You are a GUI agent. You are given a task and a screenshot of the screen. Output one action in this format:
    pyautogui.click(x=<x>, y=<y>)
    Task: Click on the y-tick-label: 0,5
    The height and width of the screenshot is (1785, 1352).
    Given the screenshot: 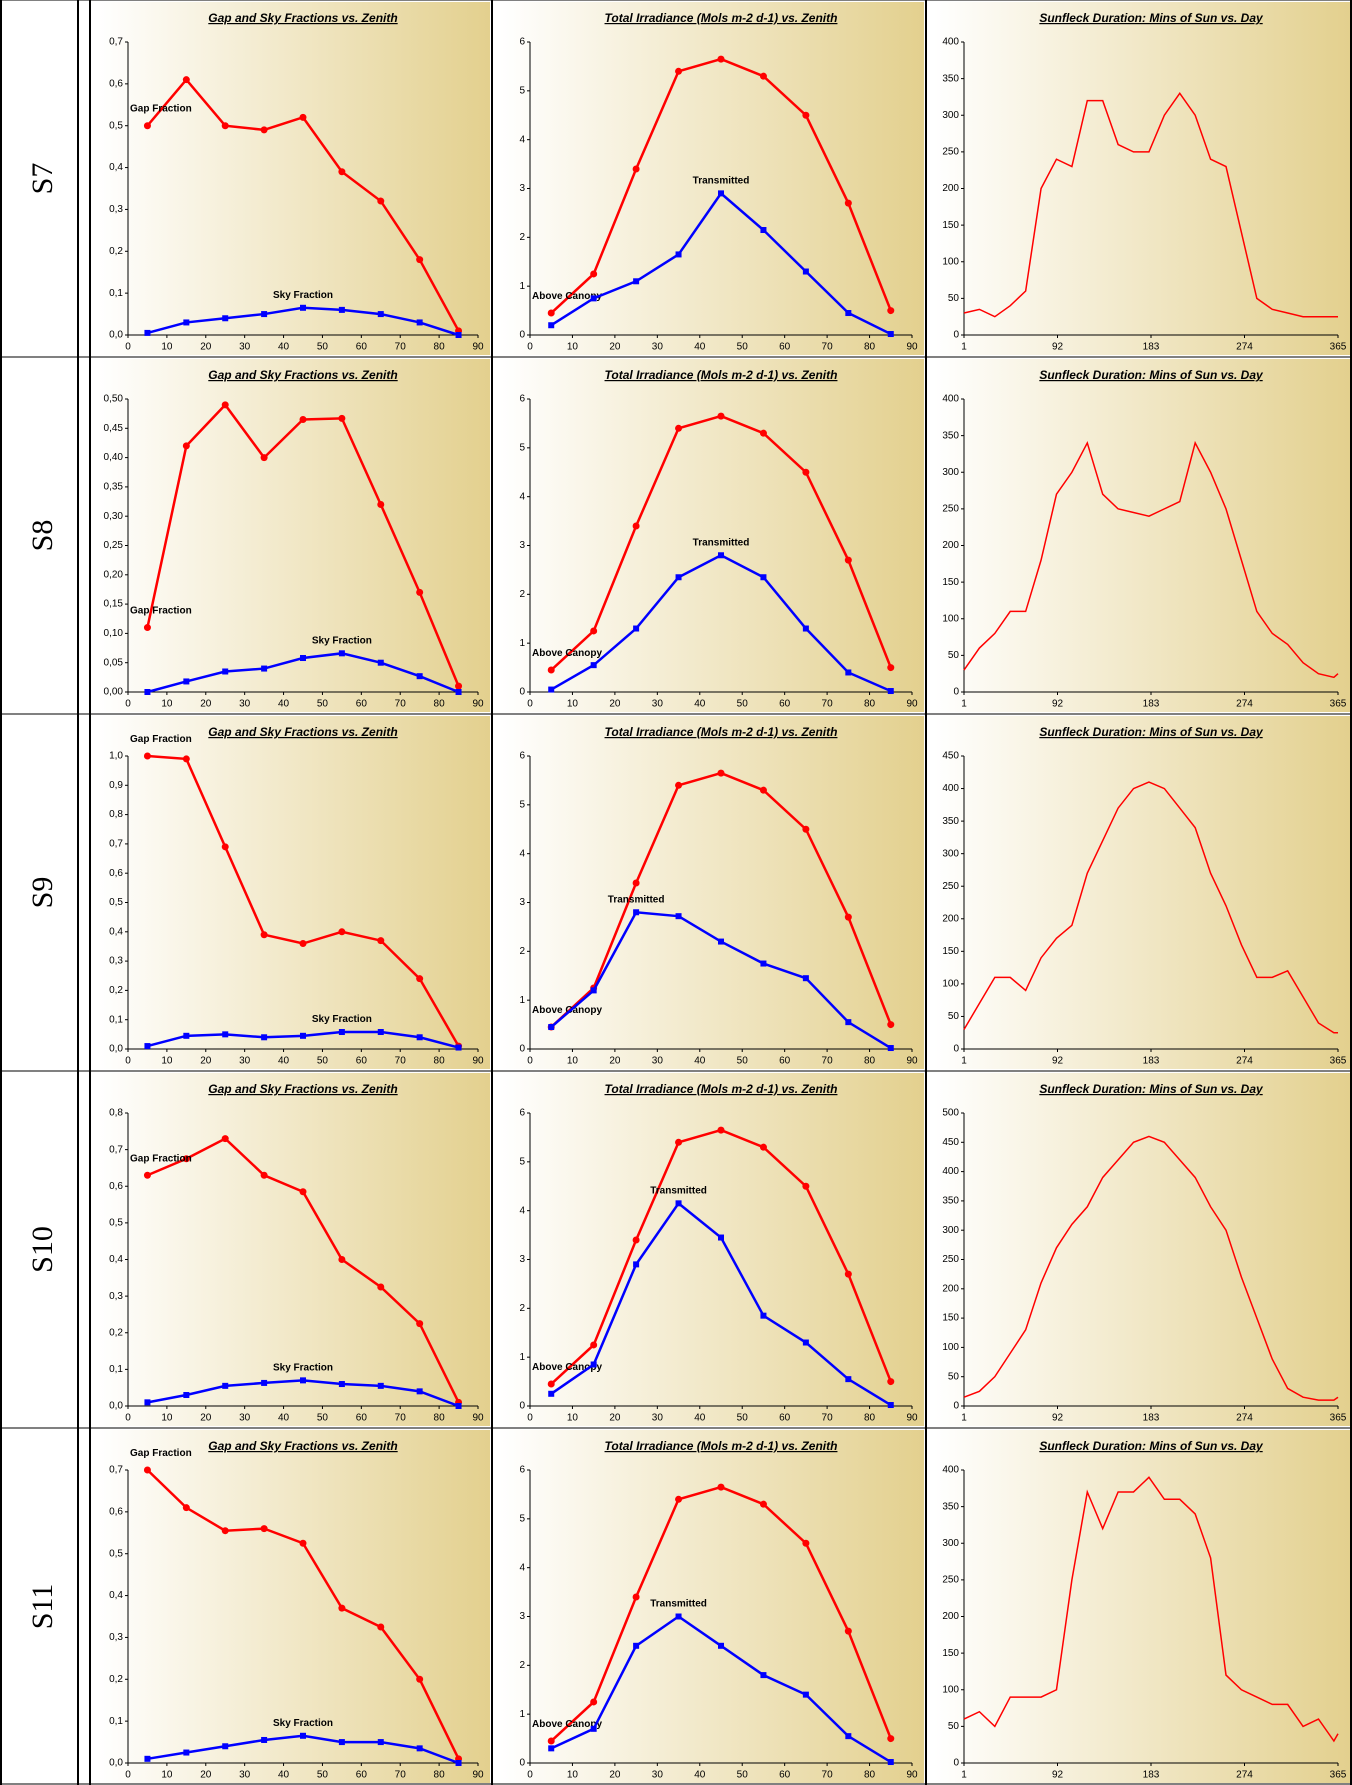 What is the action you would take?
    pyautogui.click(x=116, y=1223)
    